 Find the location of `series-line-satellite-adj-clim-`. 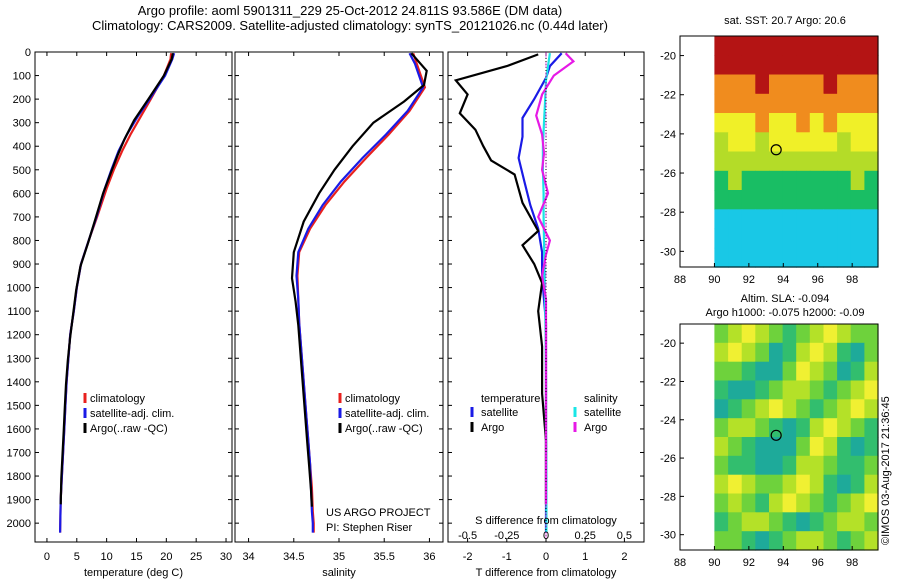

series-line-satellite-adj-clim- is located at coordinates (117, 292).